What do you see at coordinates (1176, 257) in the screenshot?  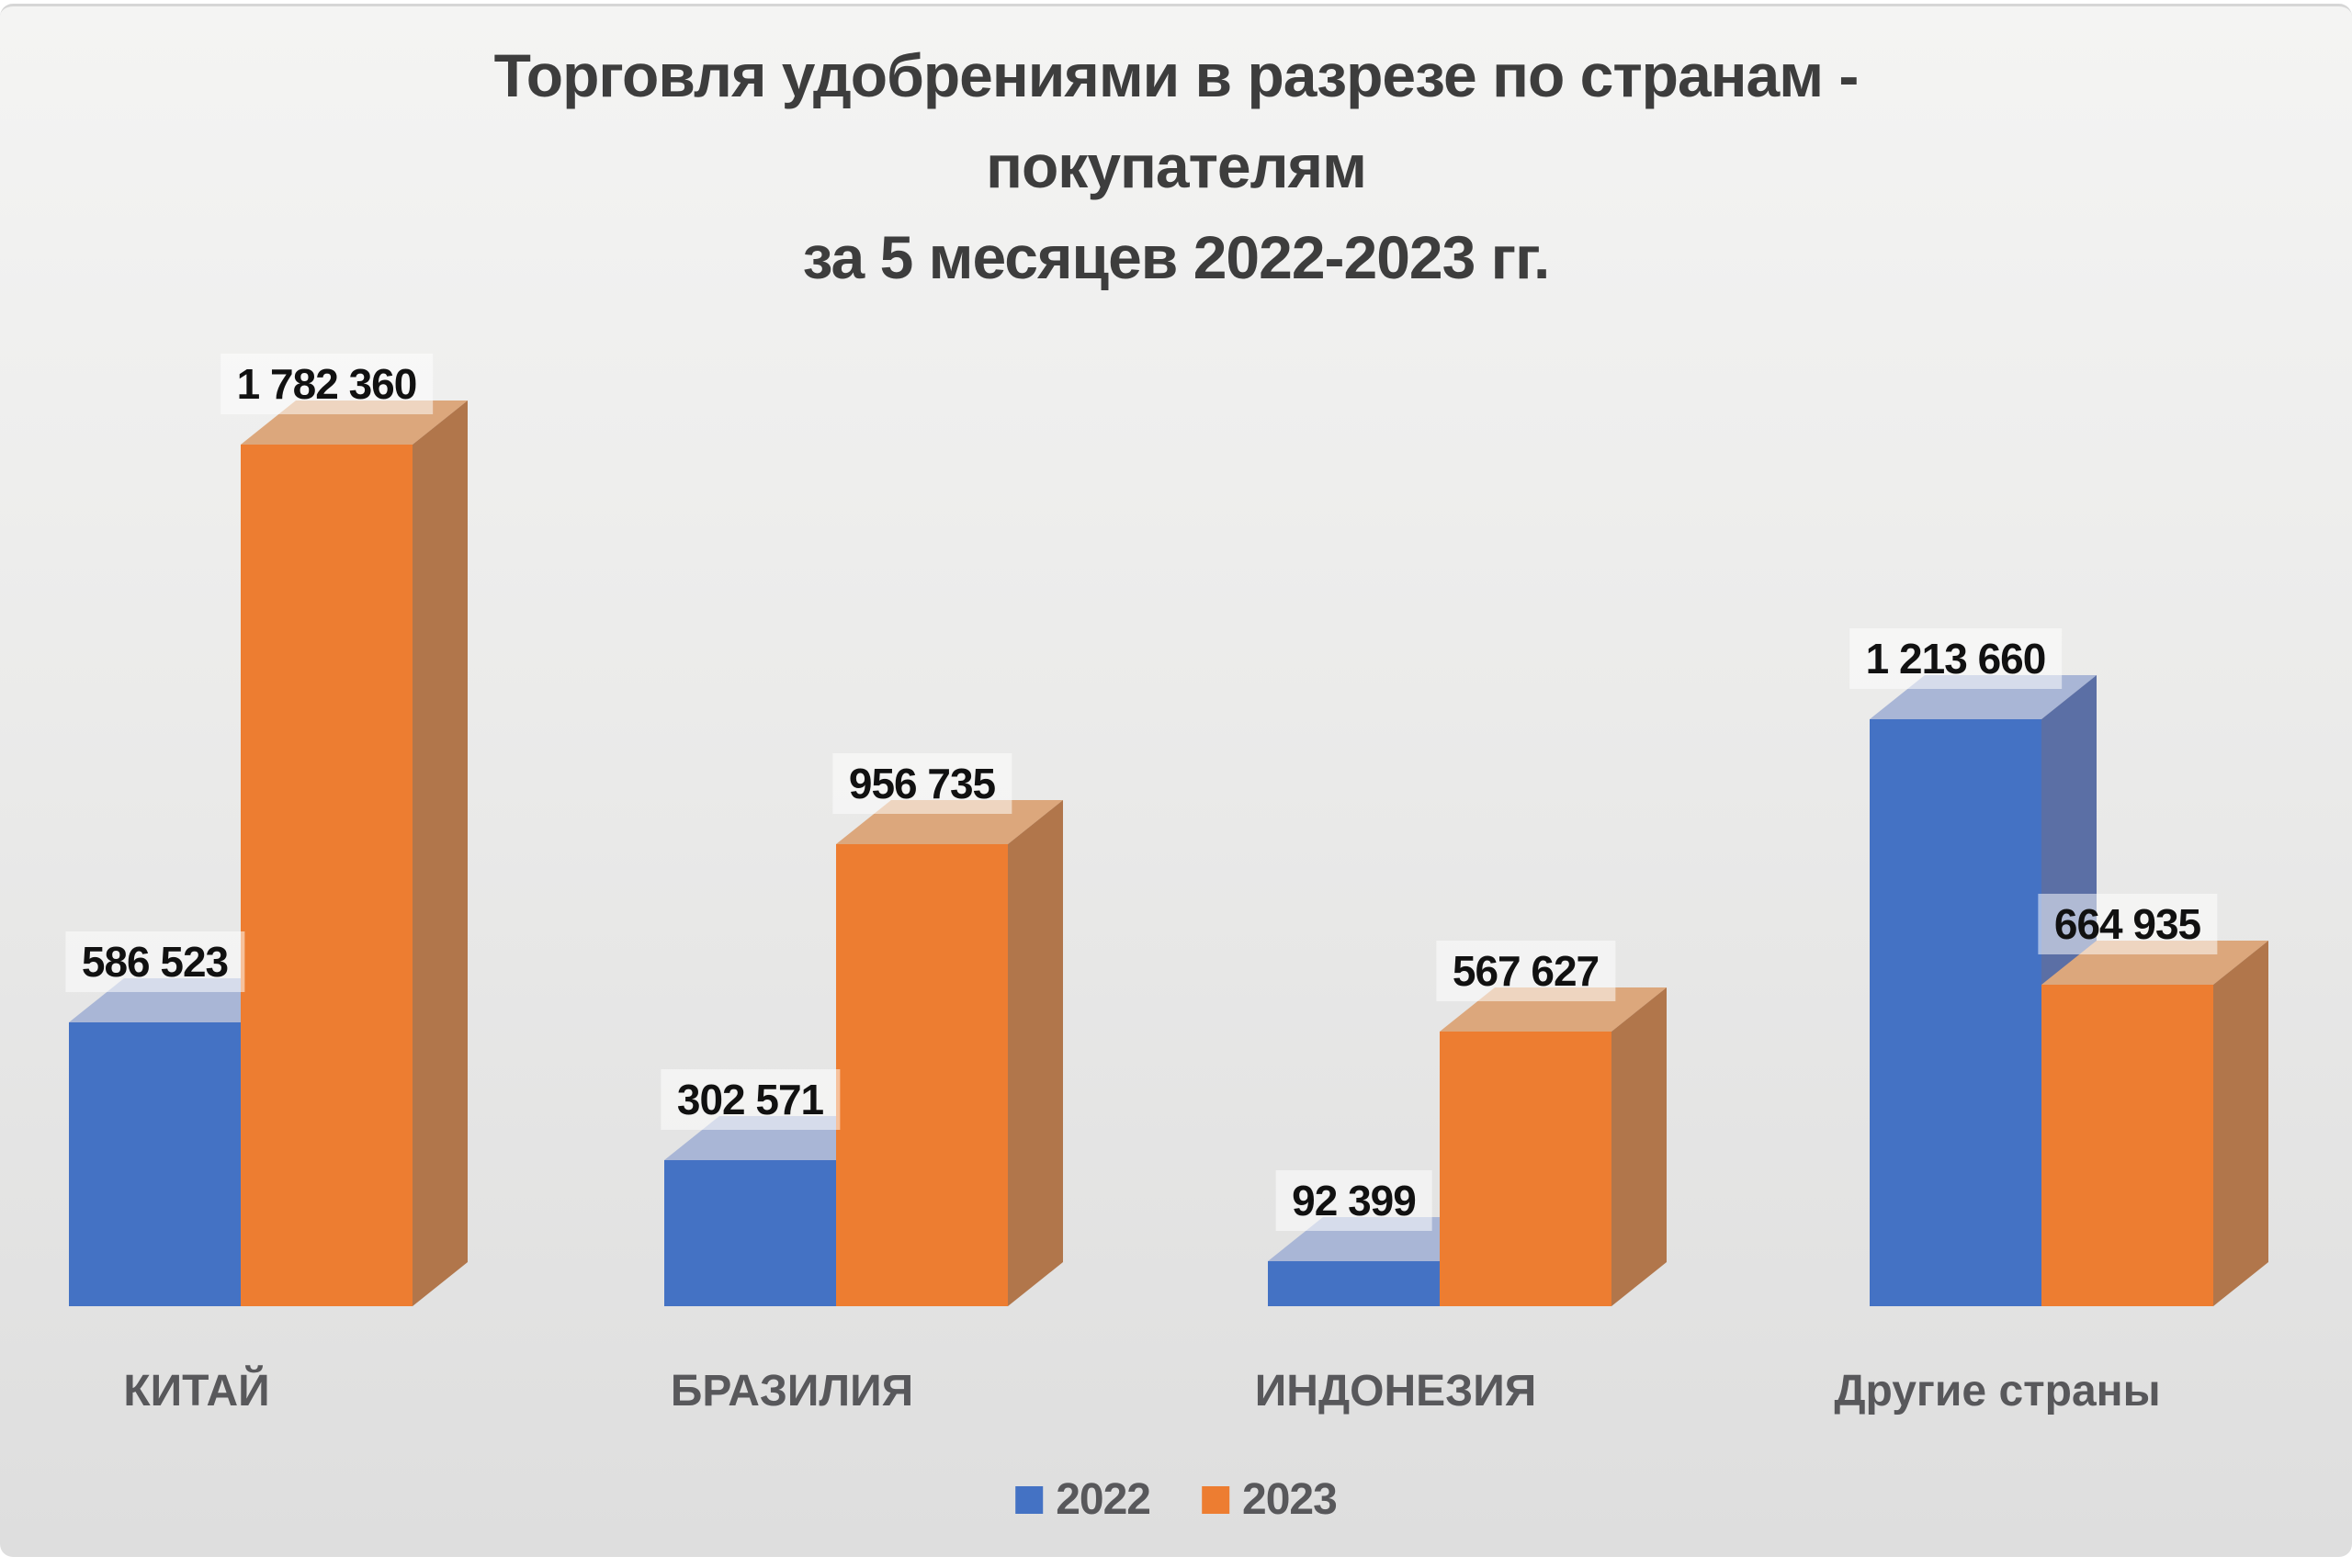 I see `chart-title-line-3: за 5 месяцев 2022-2023 гг.` at bounding box center [1176, 257].